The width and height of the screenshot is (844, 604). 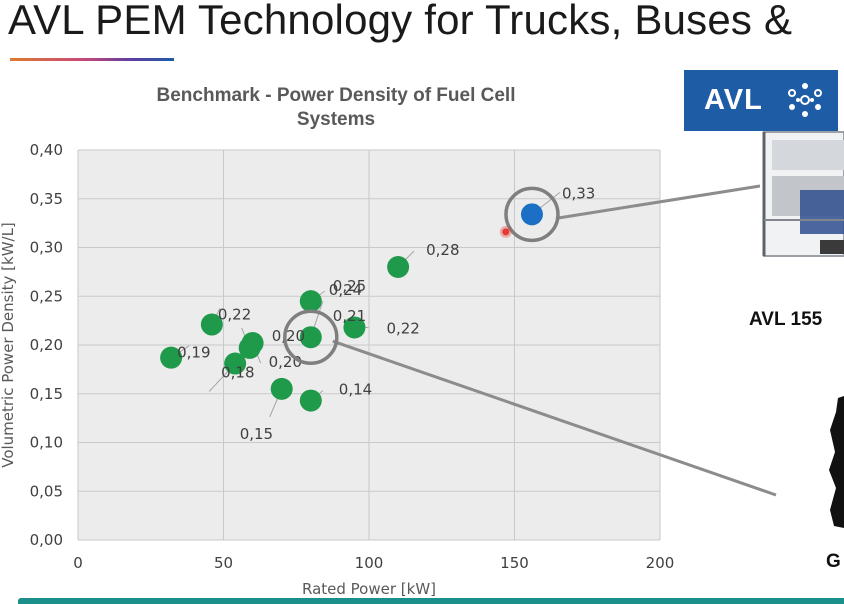 What do you see at coordinates (336, 95) in the screenshot?
I see `chart-title-line: Benchmark - Power Density of Fuel Cell` at bounding box center [336, 95].